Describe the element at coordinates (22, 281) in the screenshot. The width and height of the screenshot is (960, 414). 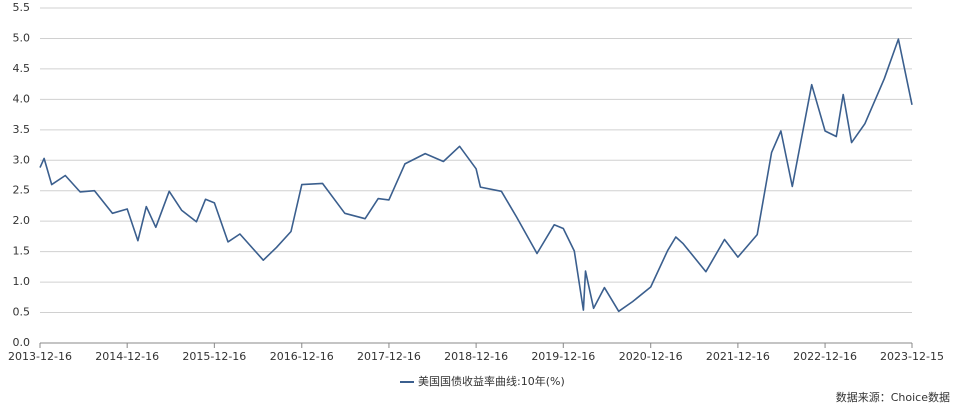
I see `y-tick-label: 1.0` at that location.